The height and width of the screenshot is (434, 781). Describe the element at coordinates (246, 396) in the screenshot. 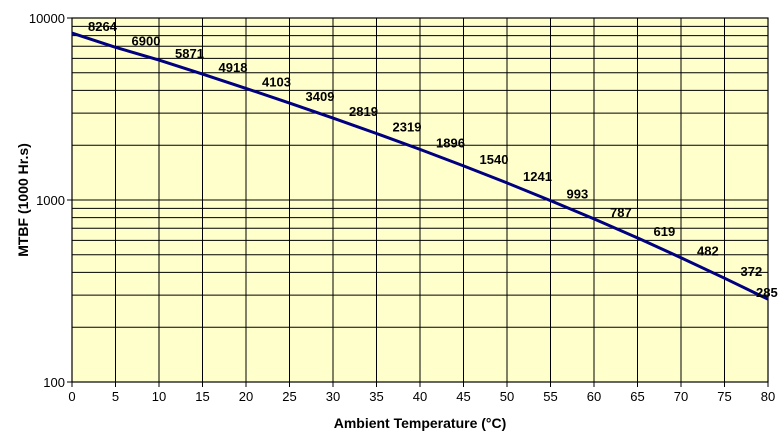

I see `x-tick-label: 20` at that location.